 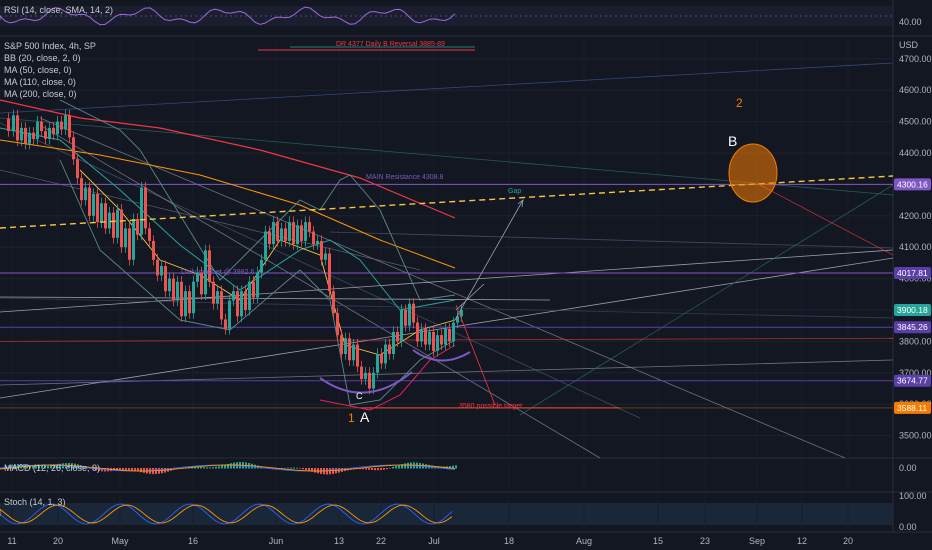 What do you see at coordinates (35, 502) in the screenshot?
I see `stoch-legend: Stoch (14, 1, 3)` at bounding box center [35, 502].